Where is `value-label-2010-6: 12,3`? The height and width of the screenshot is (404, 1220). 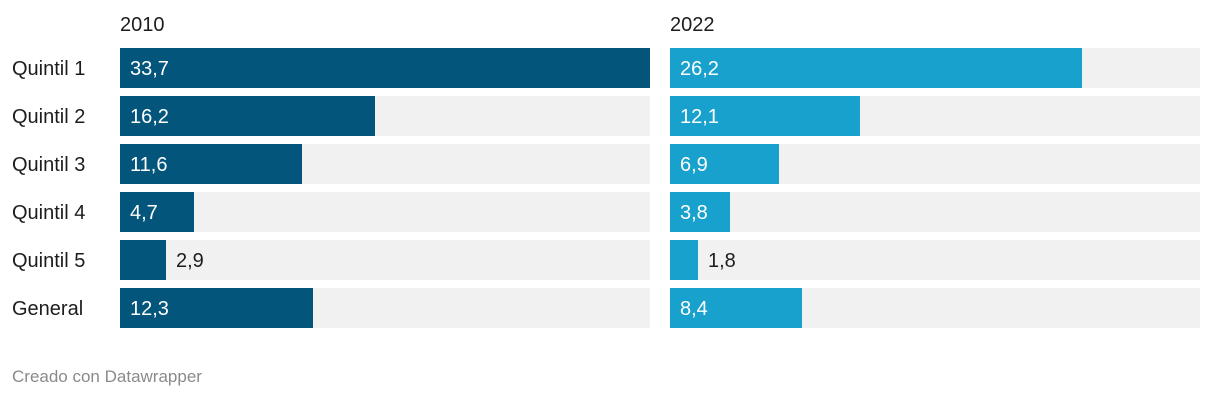
value-label-2010-6: 12,3 is located at coordinates (149, 309).